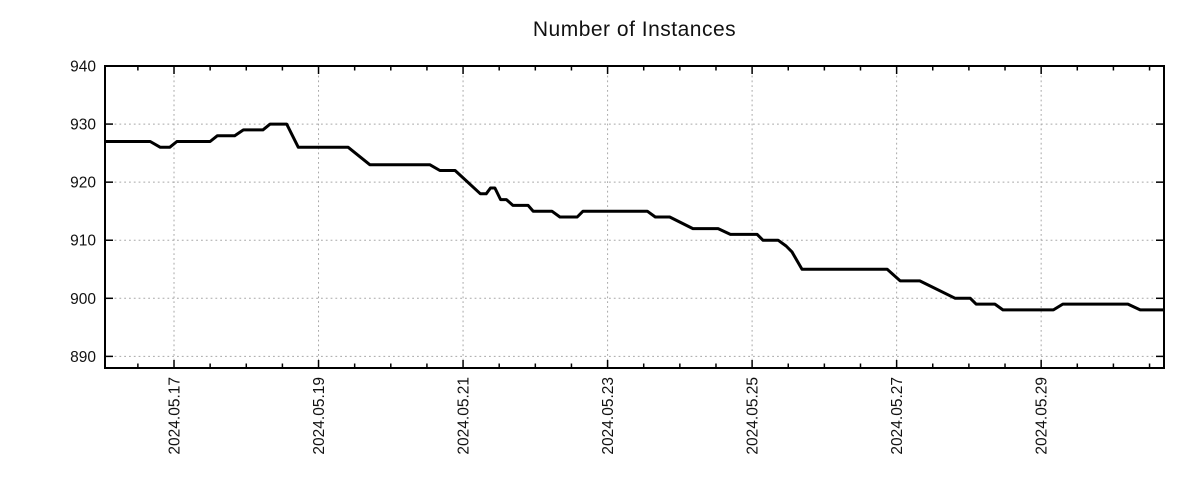 This screenshot has width=1200, height=500. I want to click on y-tick-label: 920, so click(83, 183).